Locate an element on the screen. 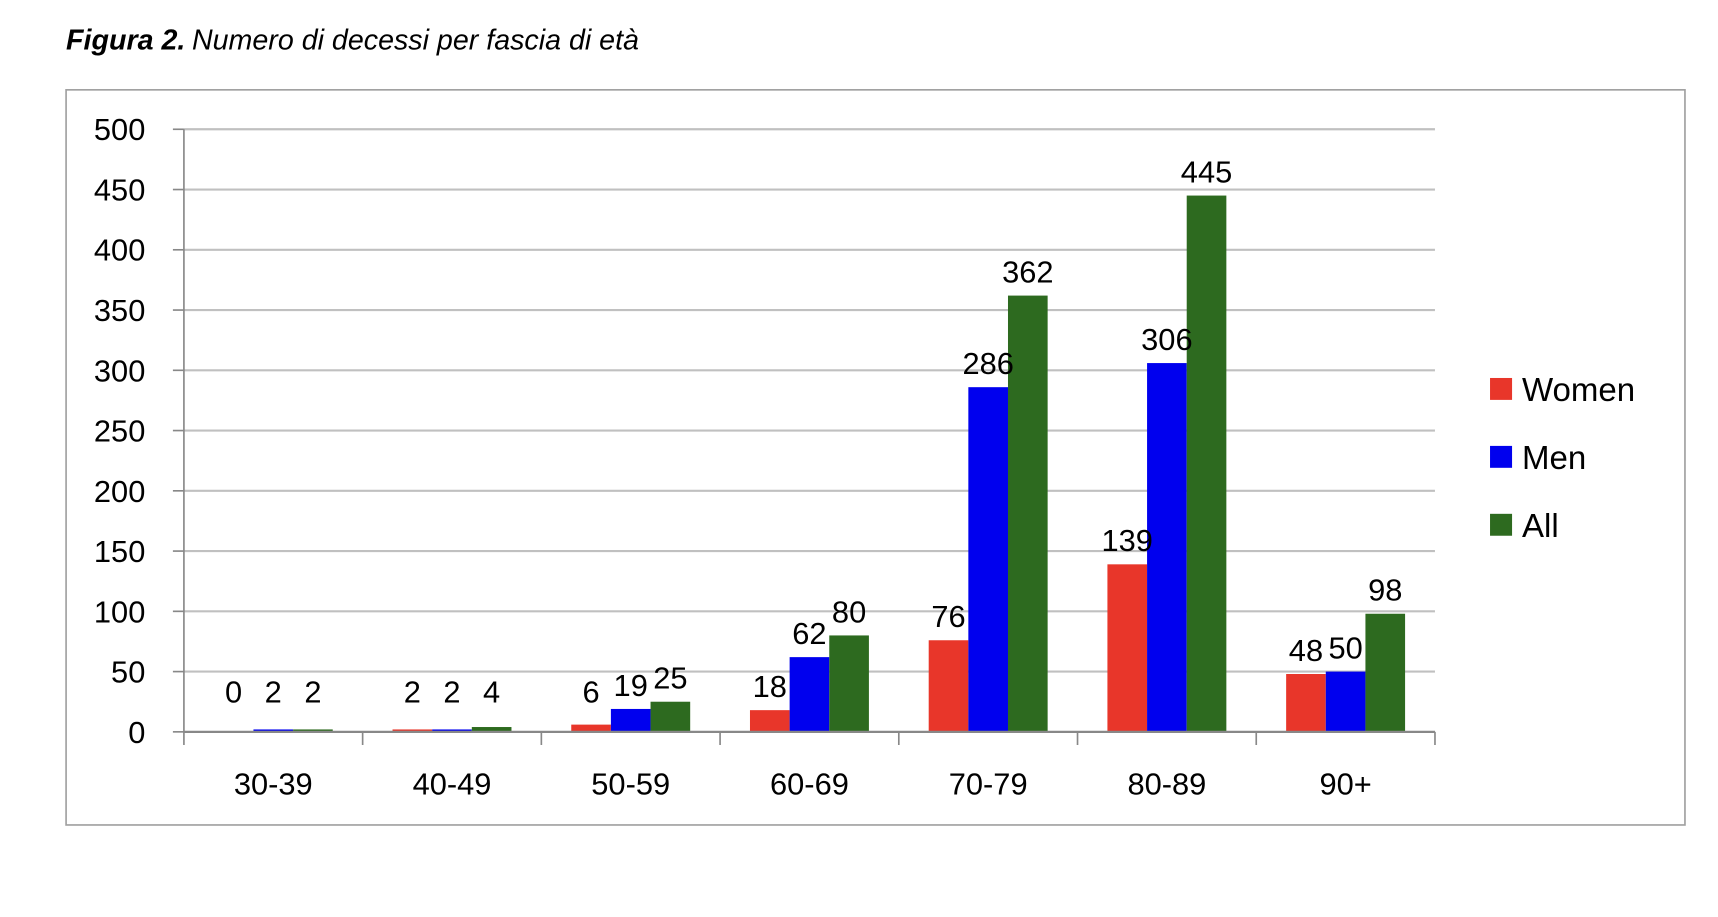 Image resolution: width=1718 pixels, height=917 pixels. x-tick-label: 40-49 is located at coordinates (452, 783).